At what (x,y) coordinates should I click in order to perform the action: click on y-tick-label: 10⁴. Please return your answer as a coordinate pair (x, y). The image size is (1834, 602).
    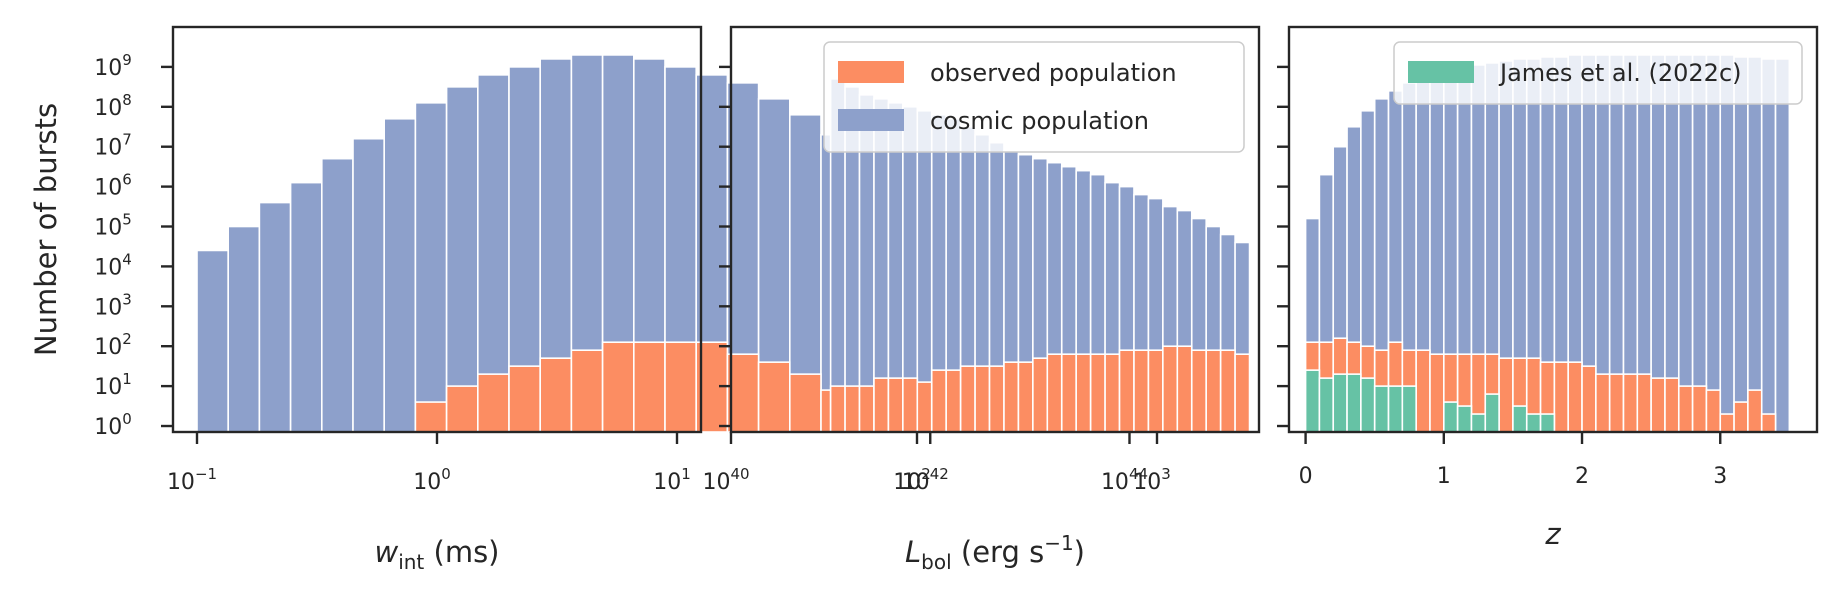
    Looking at the image, I should click on (113, 265).